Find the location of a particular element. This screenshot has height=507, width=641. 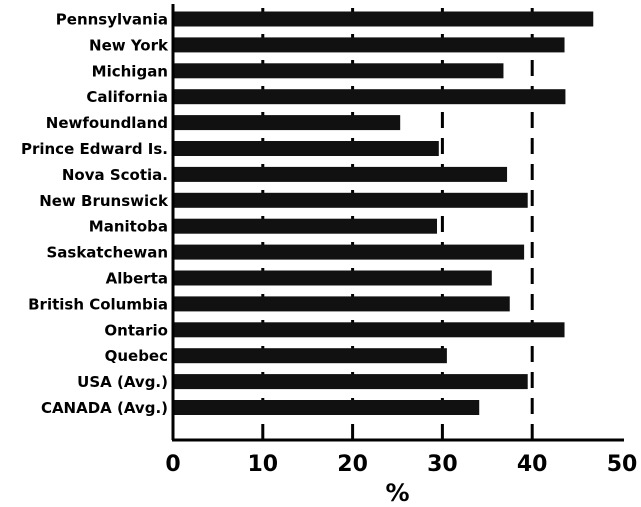

tick-labels: 0 10 20 30 40 50 is located at coordinates (401, 464).